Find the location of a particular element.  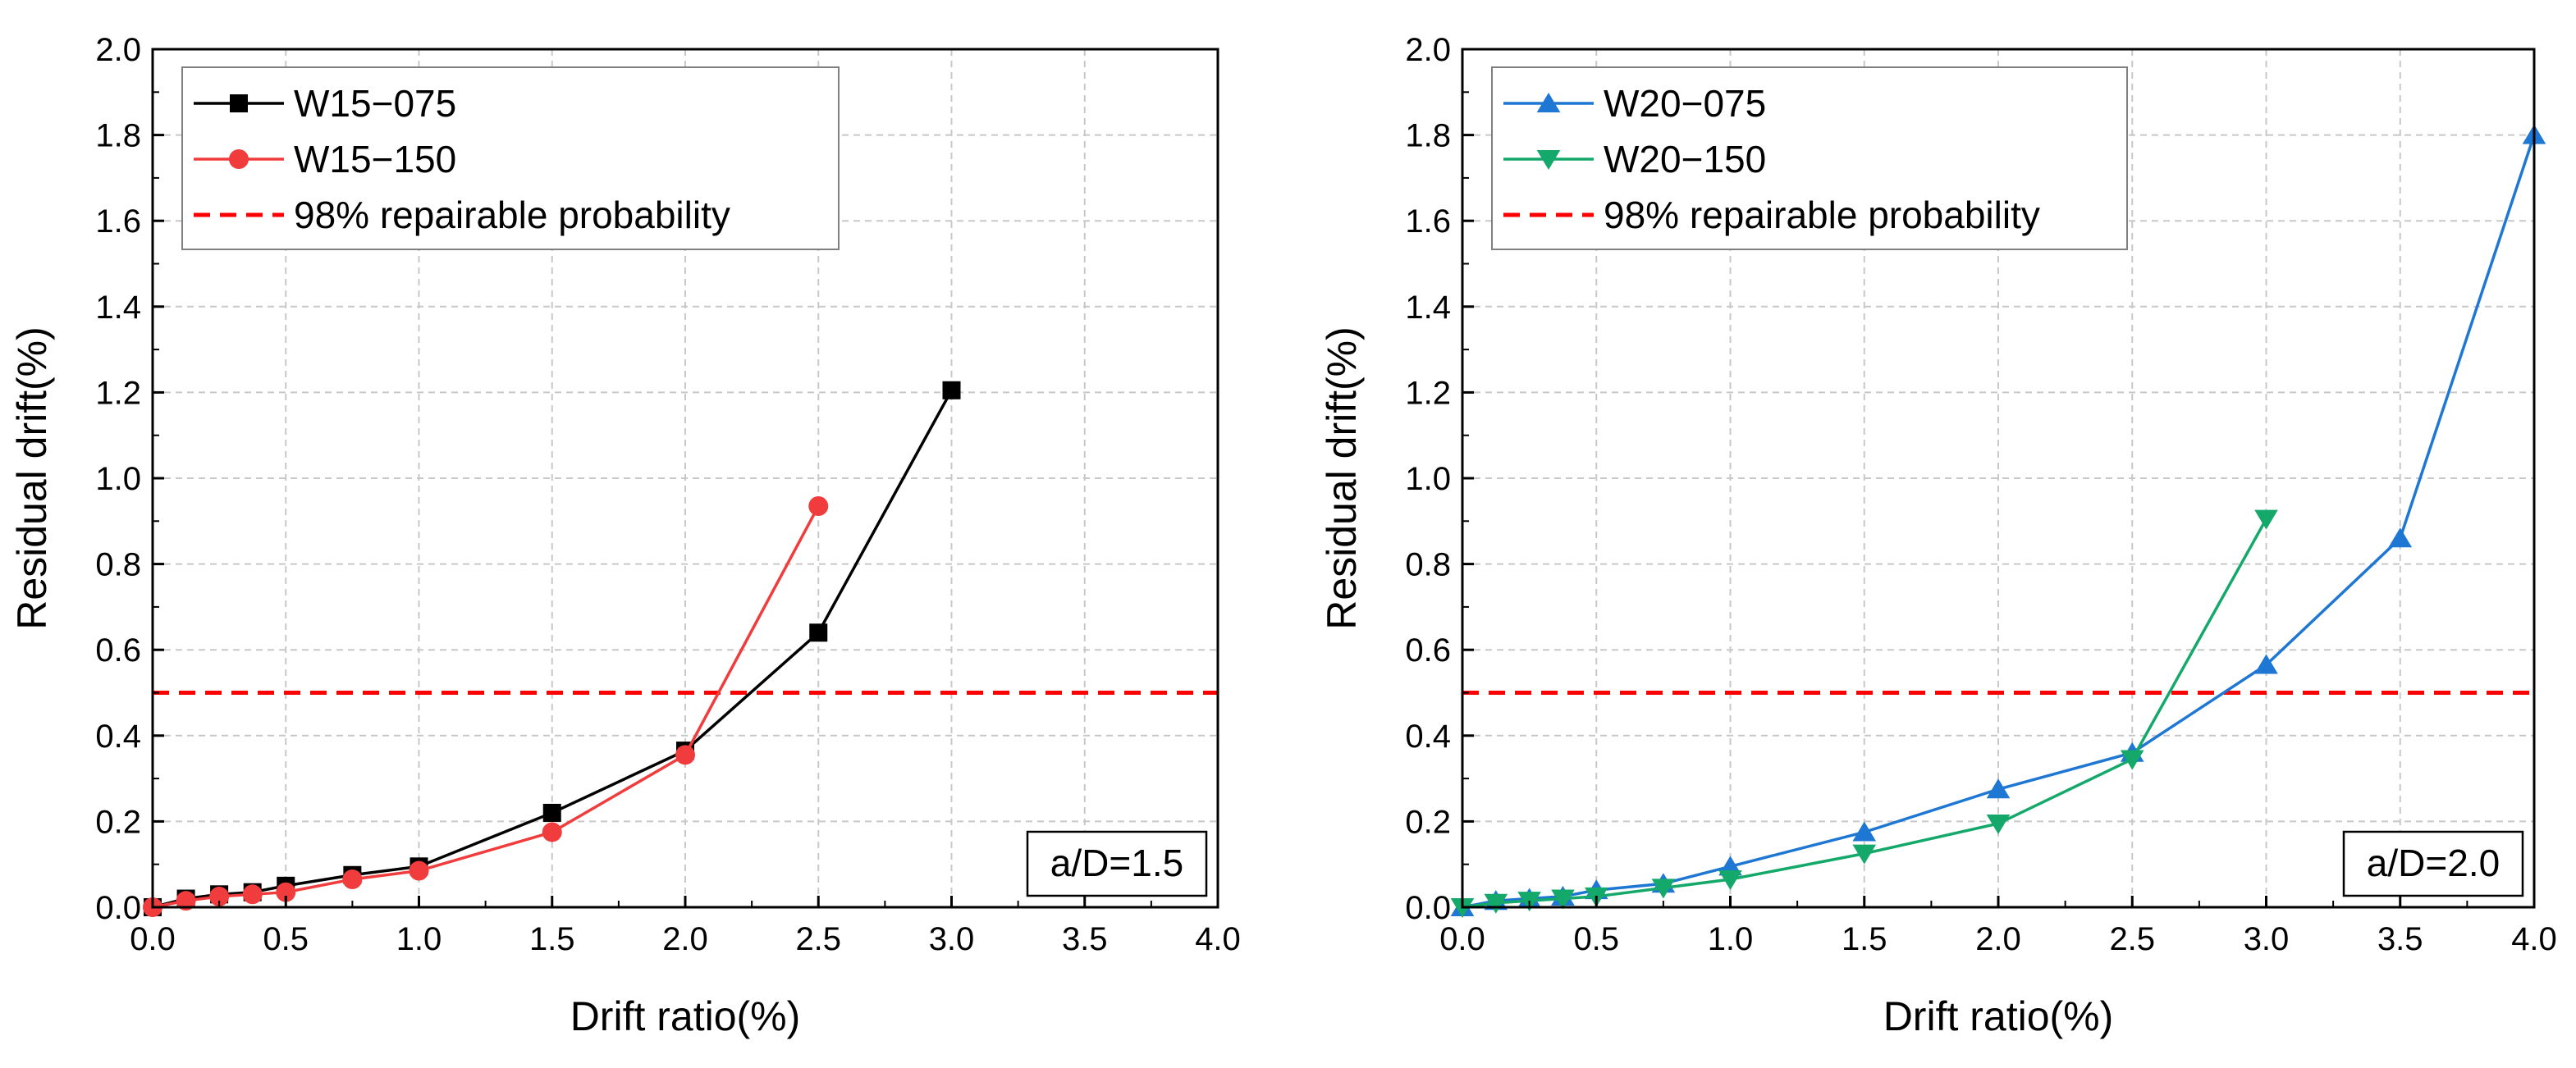

legend-label: W15−150 is located at coordinates (375, 159).